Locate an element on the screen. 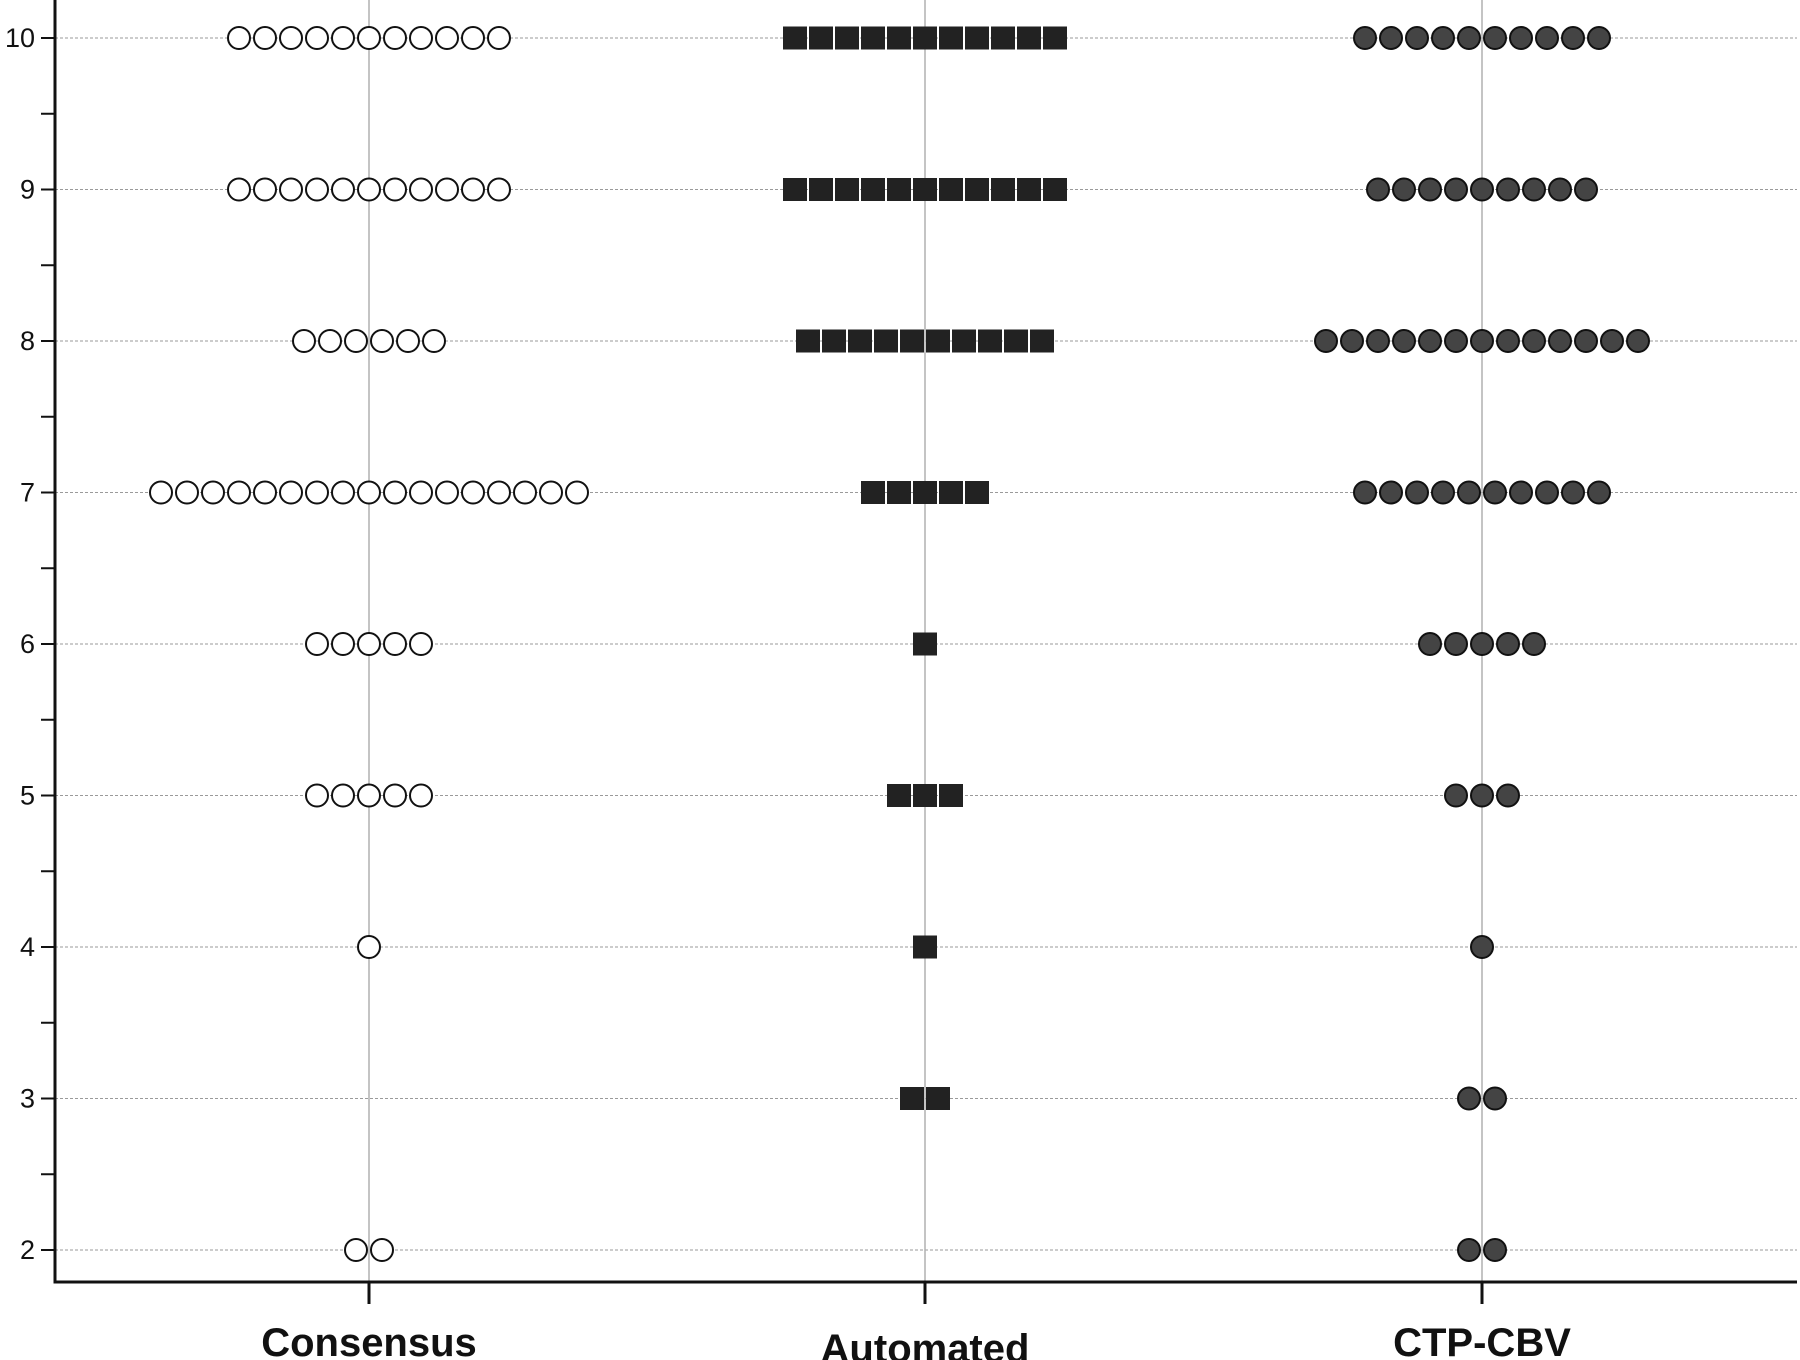  y-tick-label: 4 is located at coordinates (27, 947).